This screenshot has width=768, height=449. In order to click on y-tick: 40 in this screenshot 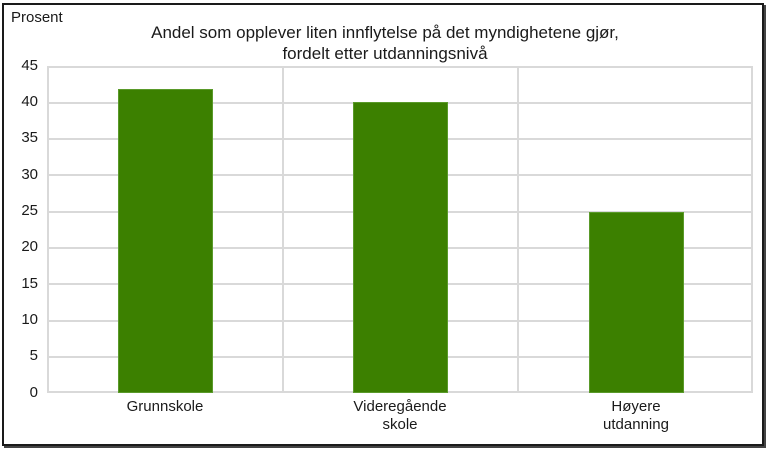, I will do `click(29, 101)`.